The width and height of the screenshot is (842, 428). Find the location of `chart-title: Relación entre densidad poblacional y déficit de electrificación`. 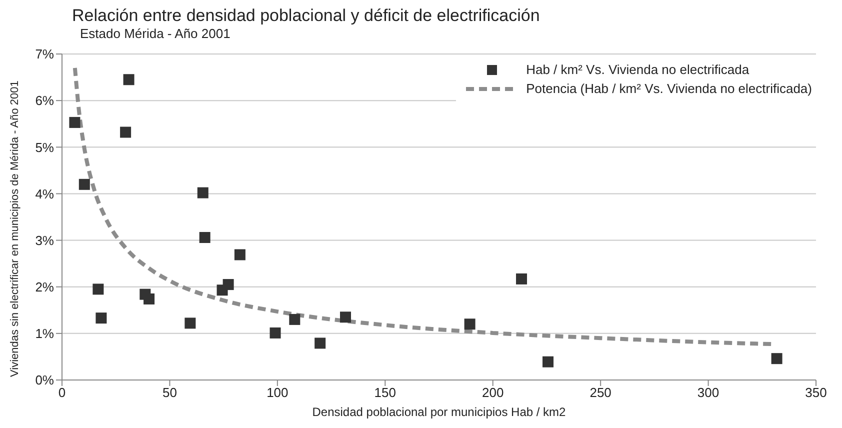

chart-title: Relación entre densidad poblacional y déficit de electrificación is located at coordinates (306, 16).